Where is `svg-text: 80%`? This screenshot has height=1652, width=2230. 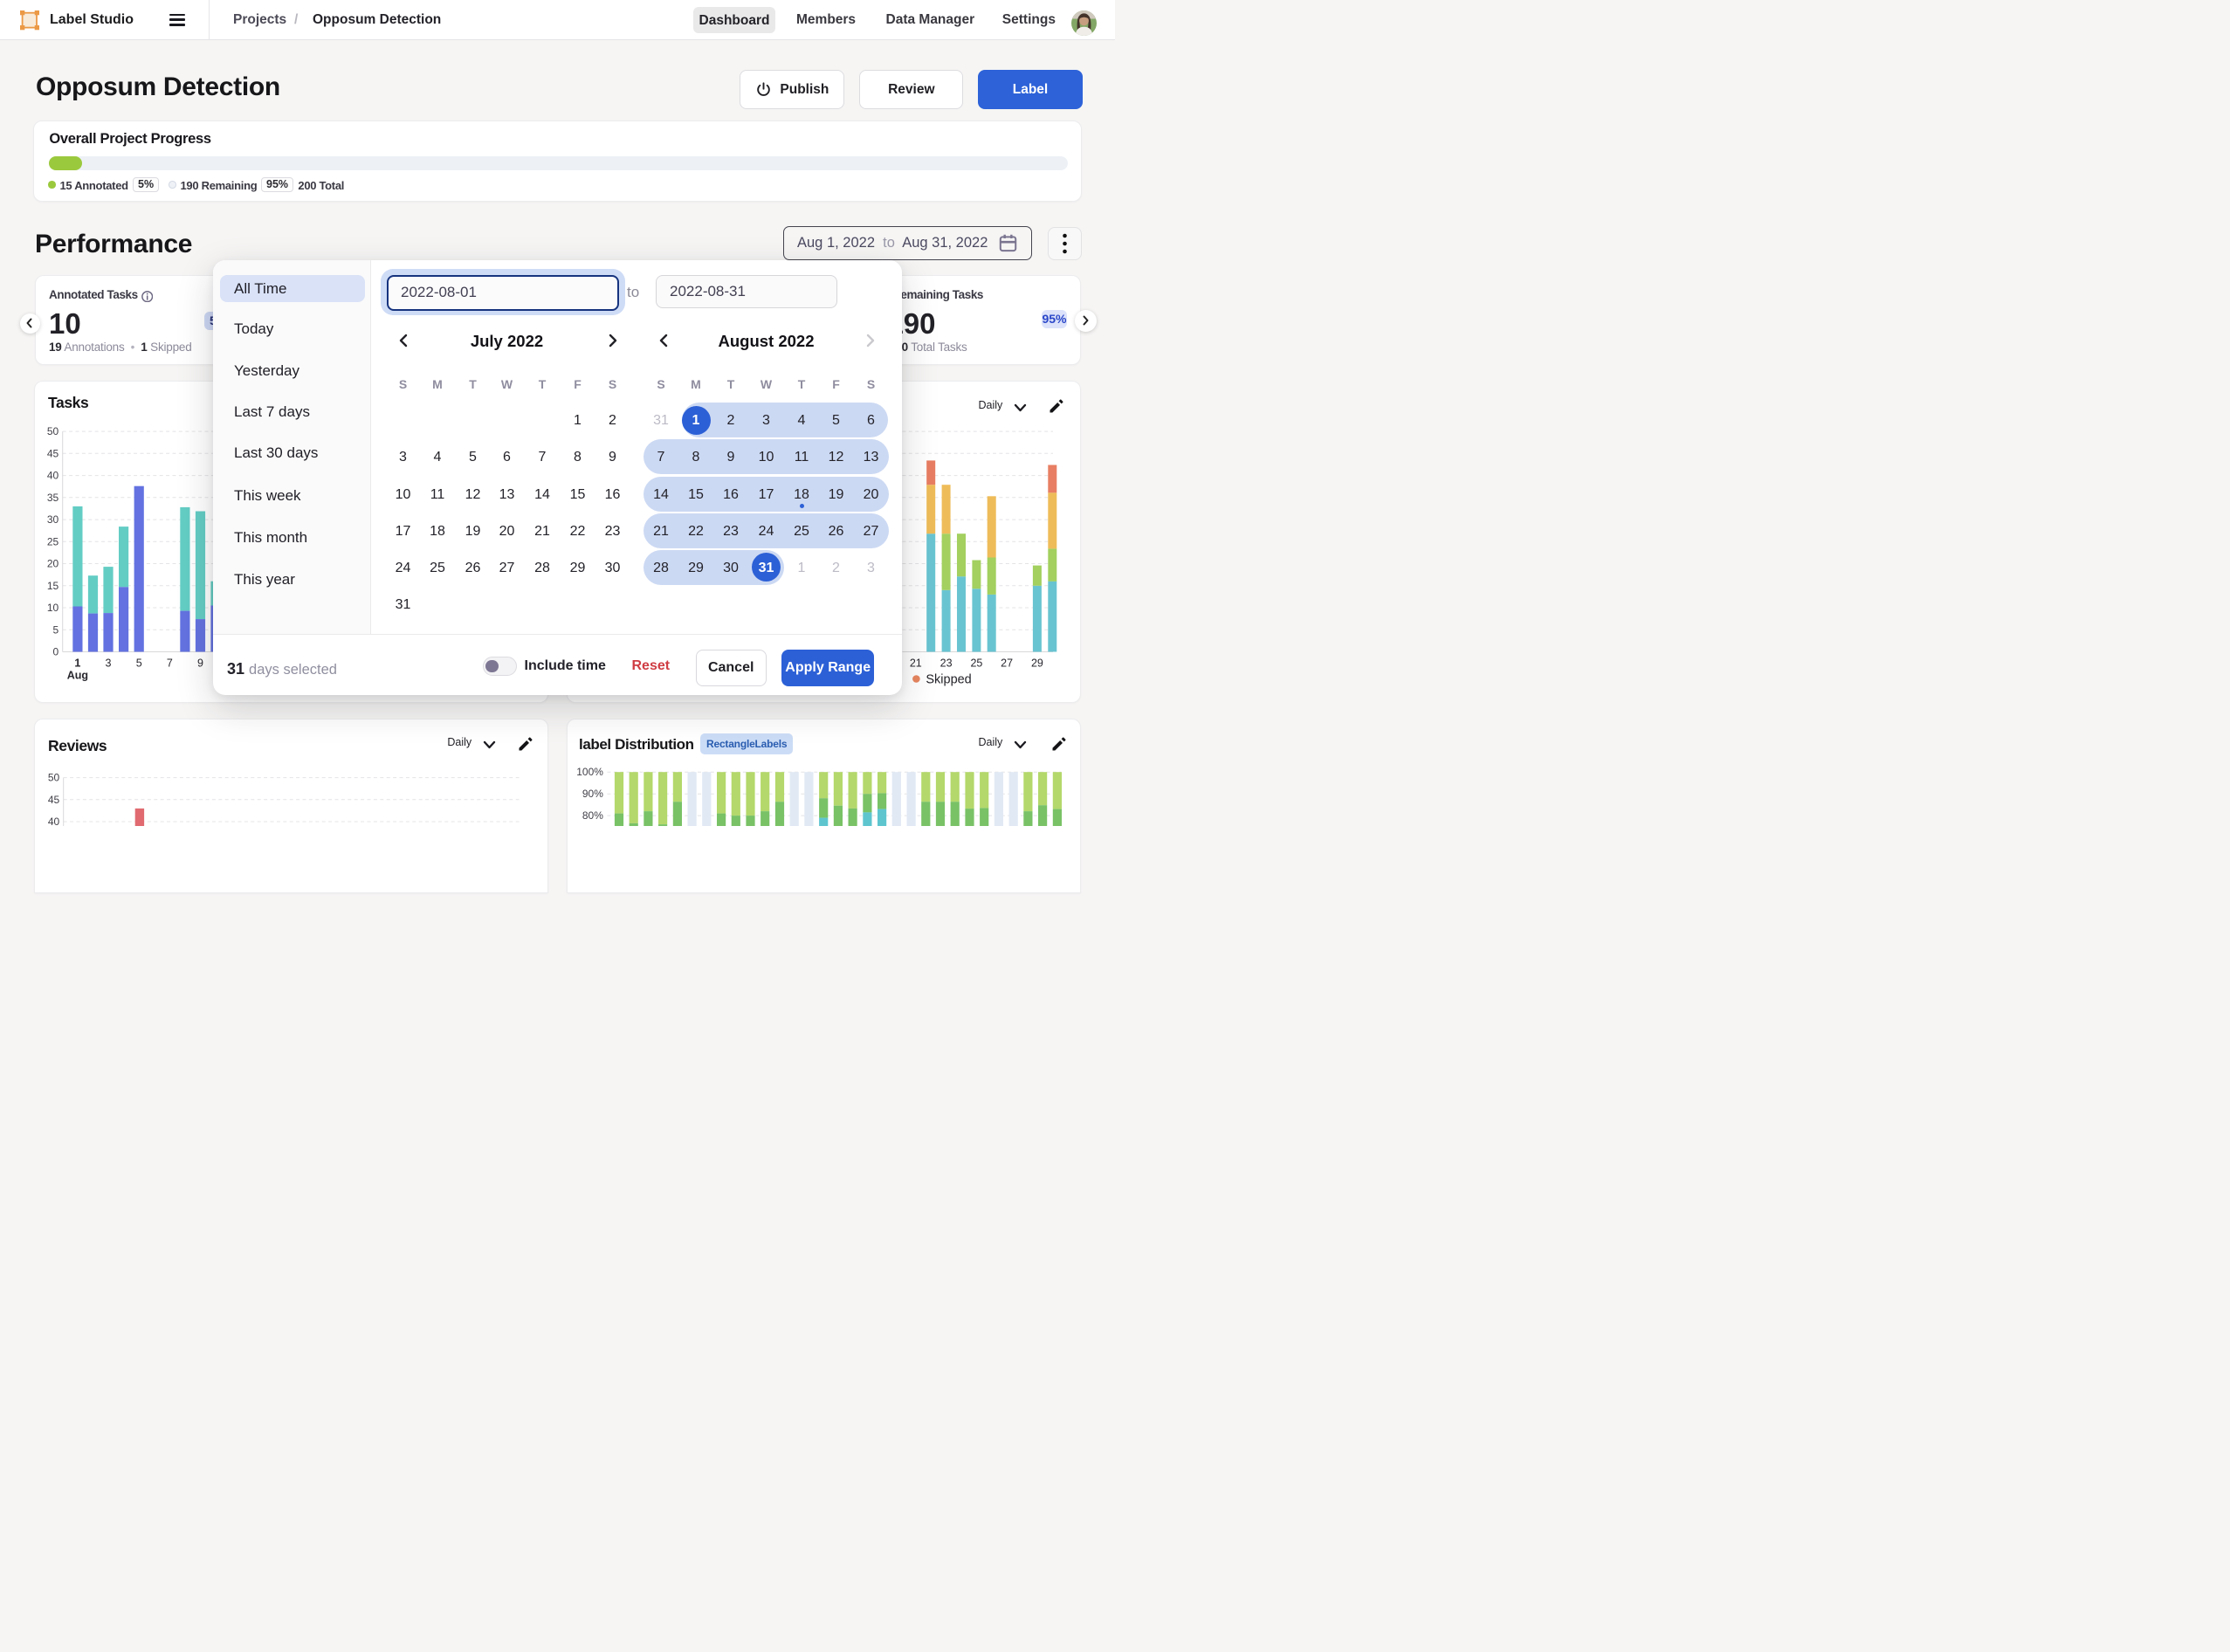
svg-text: 80% is located at coordinates (592, 815).